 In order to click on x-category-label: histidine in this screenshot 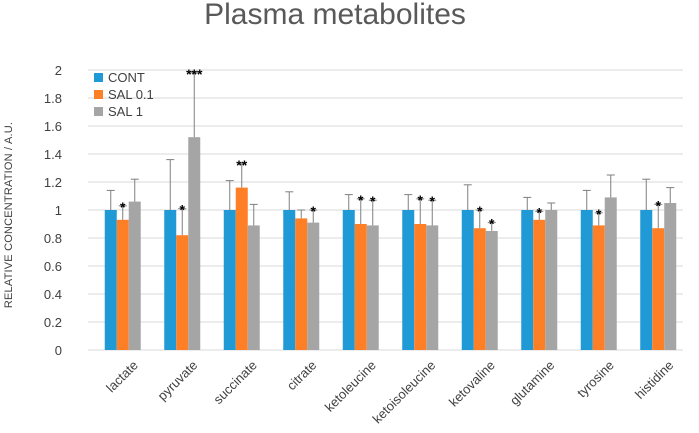, I will do `click(654, 380)`.